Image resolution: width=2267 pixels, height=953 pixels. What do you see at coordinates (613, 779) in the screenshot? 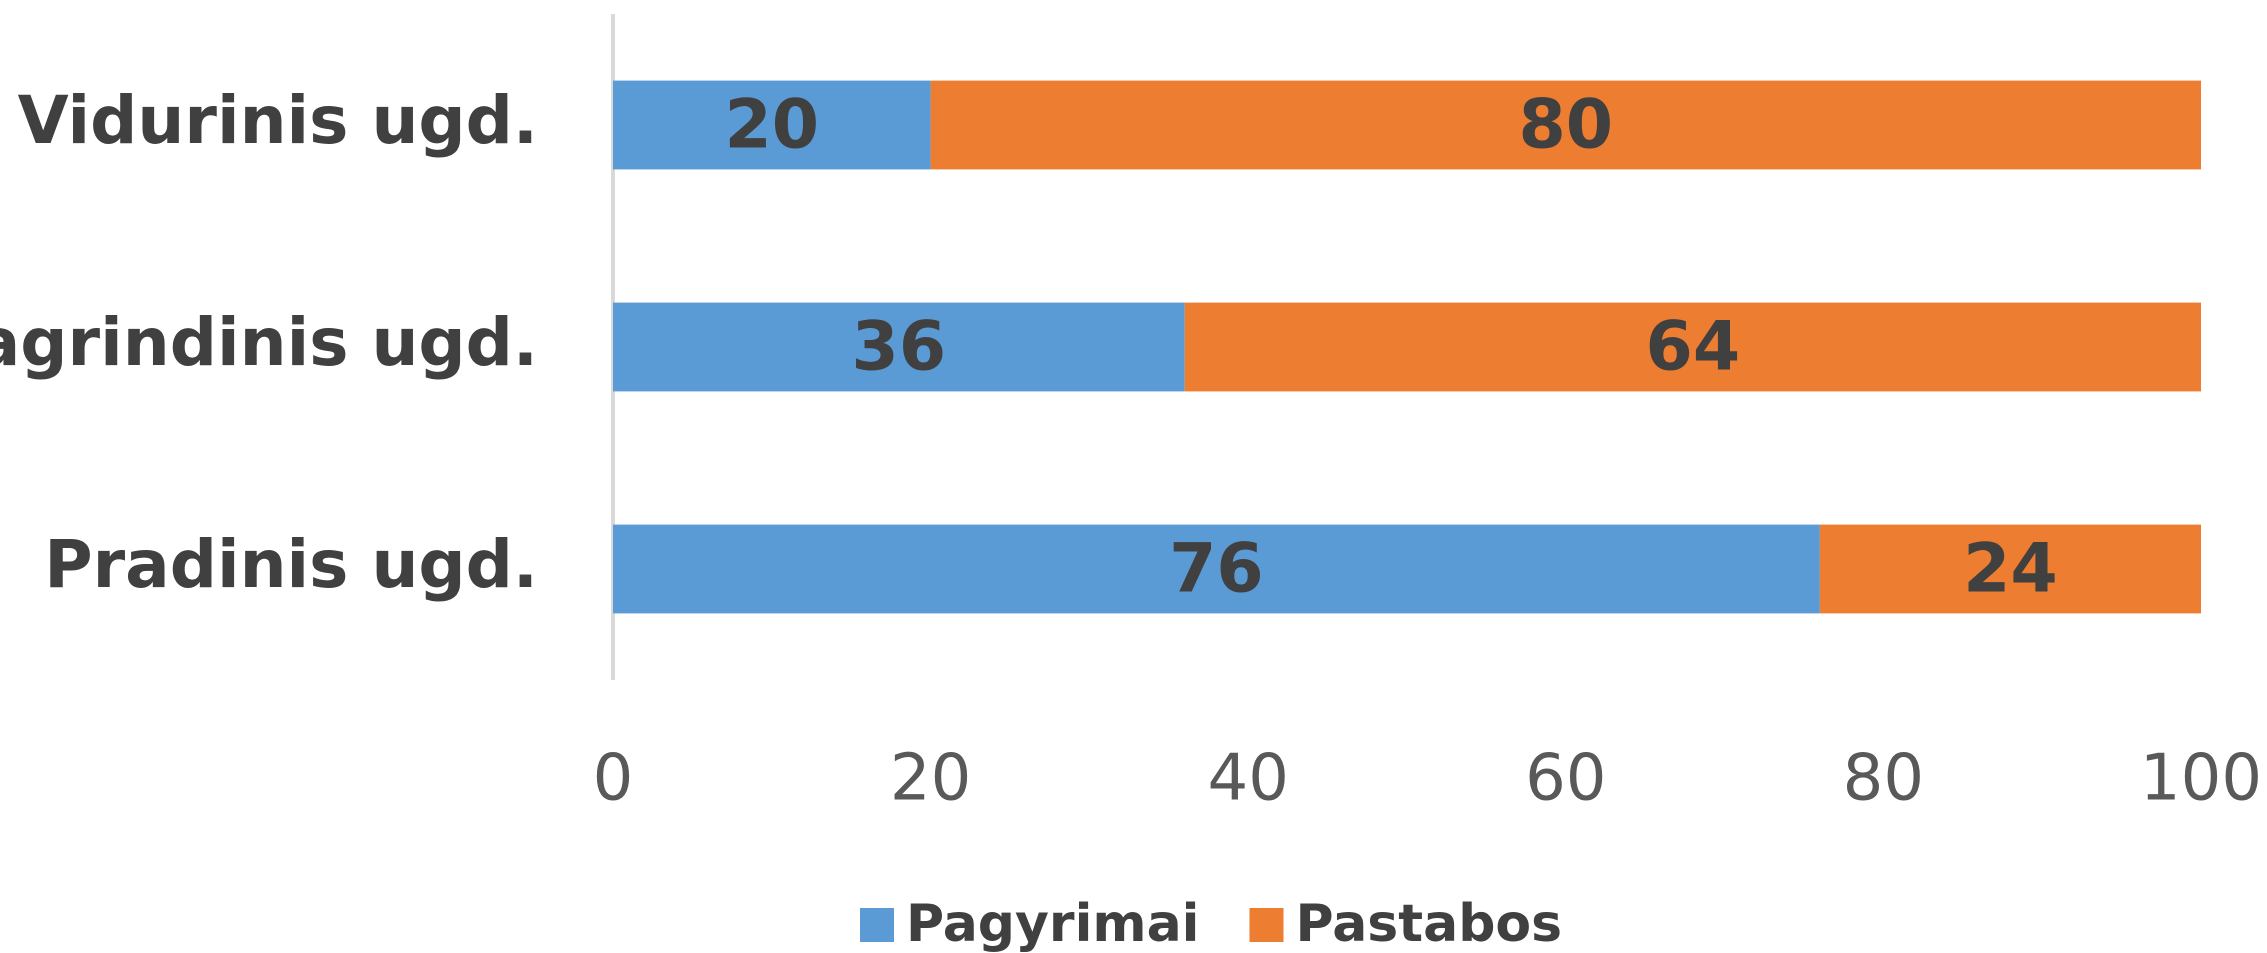
I see `x-tick-label: 0` at bounding box center [613, 779].